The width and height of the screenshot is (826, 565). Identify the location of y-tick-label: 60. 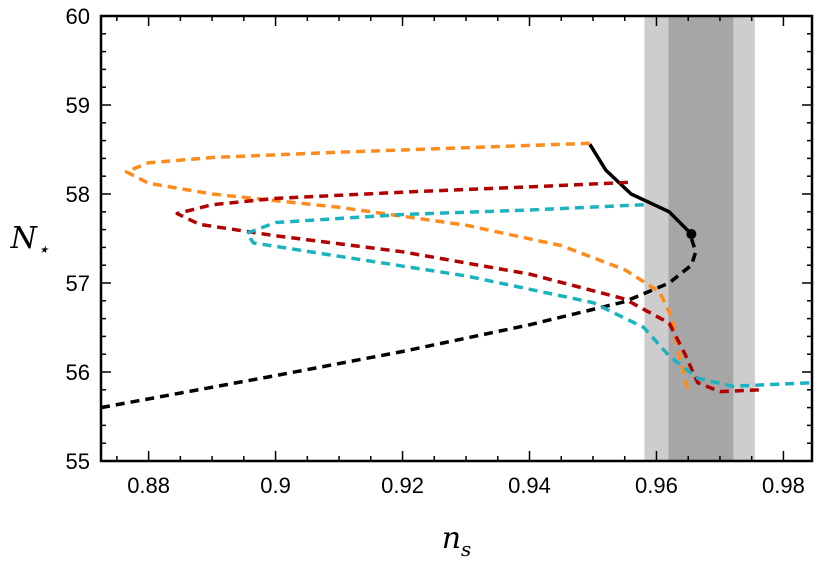
(78, 16).